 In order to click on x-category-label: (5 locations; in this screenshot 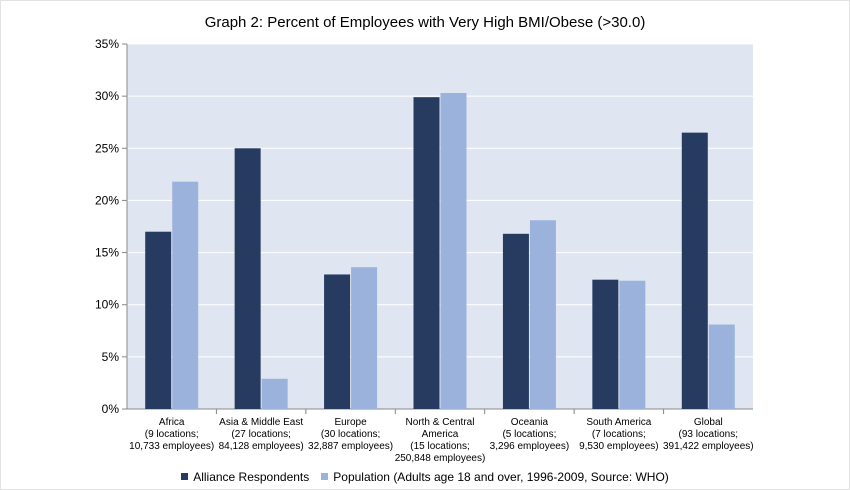, I will do `click(529, 434)`.